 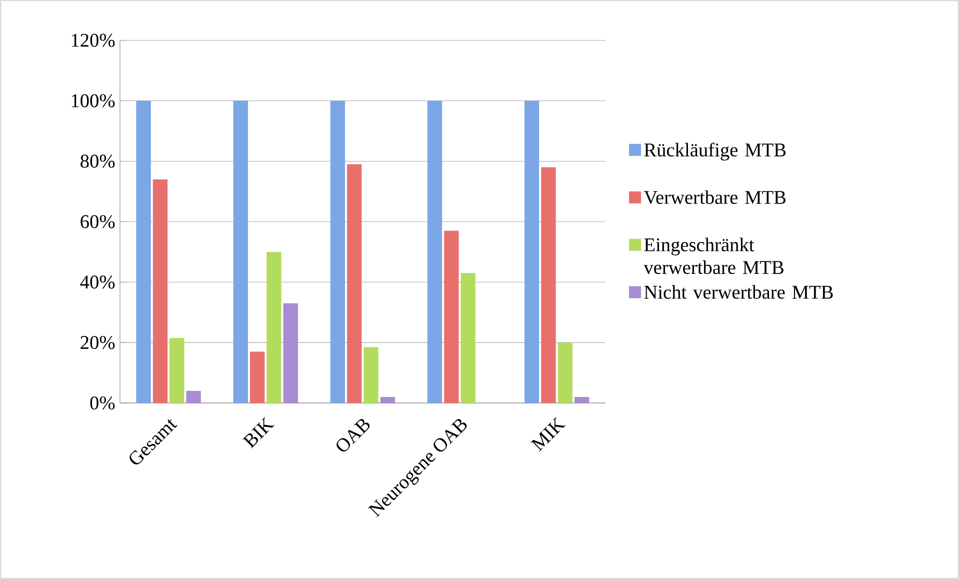 I want to click on y-tick-label: 0%, so click(x=102, y=403).